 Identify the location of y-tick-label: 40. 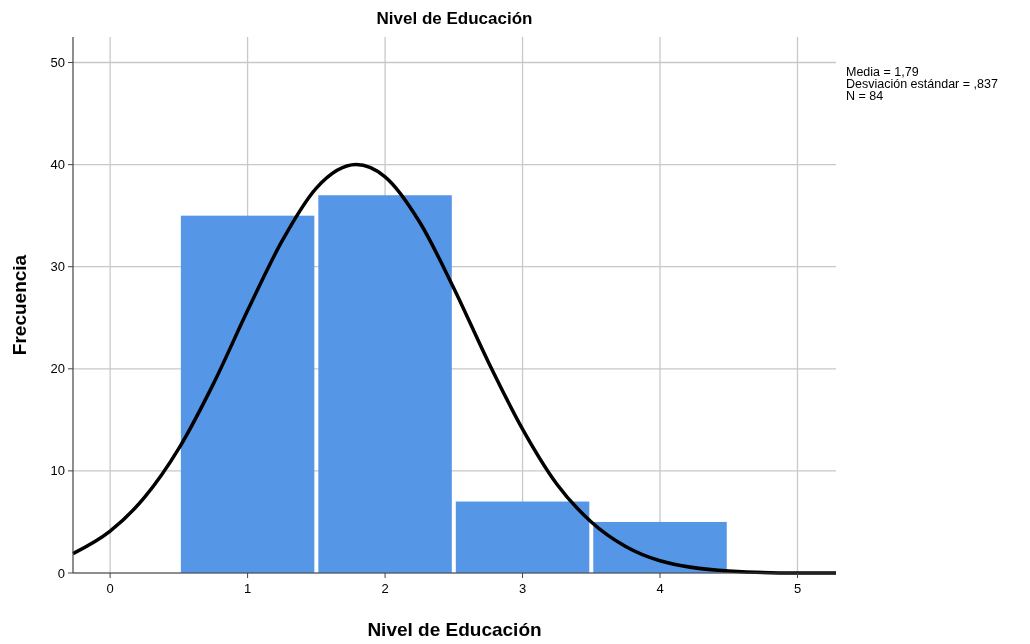
(57, 165).